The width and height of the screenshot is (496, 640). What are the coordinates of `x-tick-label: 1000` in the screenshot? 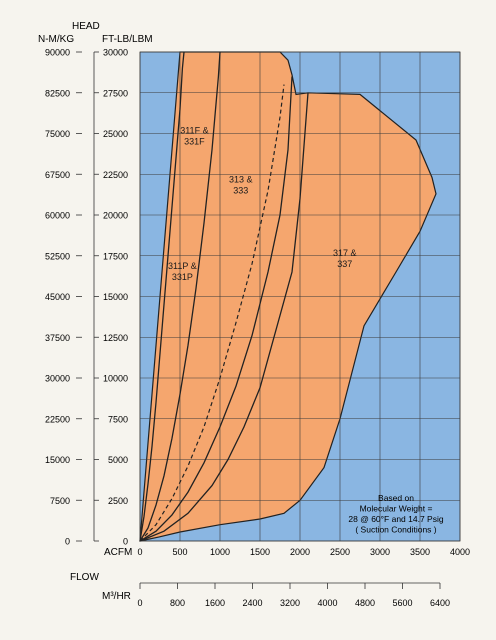 It's located at (220, 552).